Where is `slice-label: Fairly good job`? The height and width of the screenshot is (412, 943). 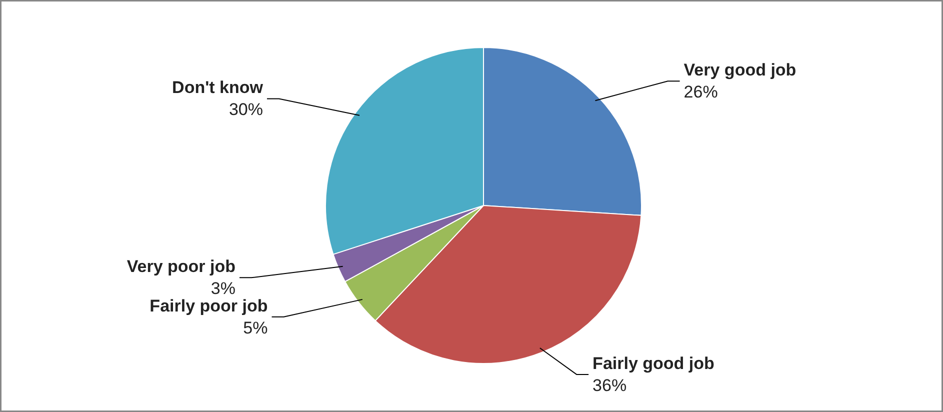
slice-label: Fairly good job is located at coordinates (653, 363).